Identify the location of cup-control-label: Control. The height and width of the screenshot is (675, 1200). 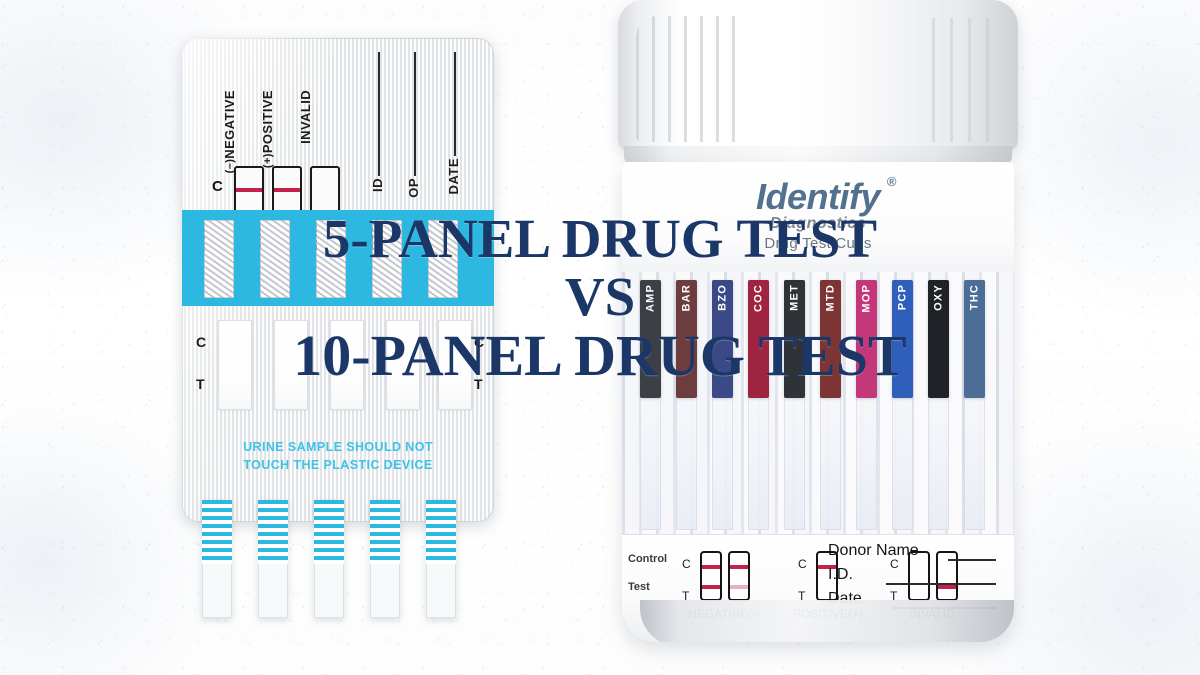
(648, 559).